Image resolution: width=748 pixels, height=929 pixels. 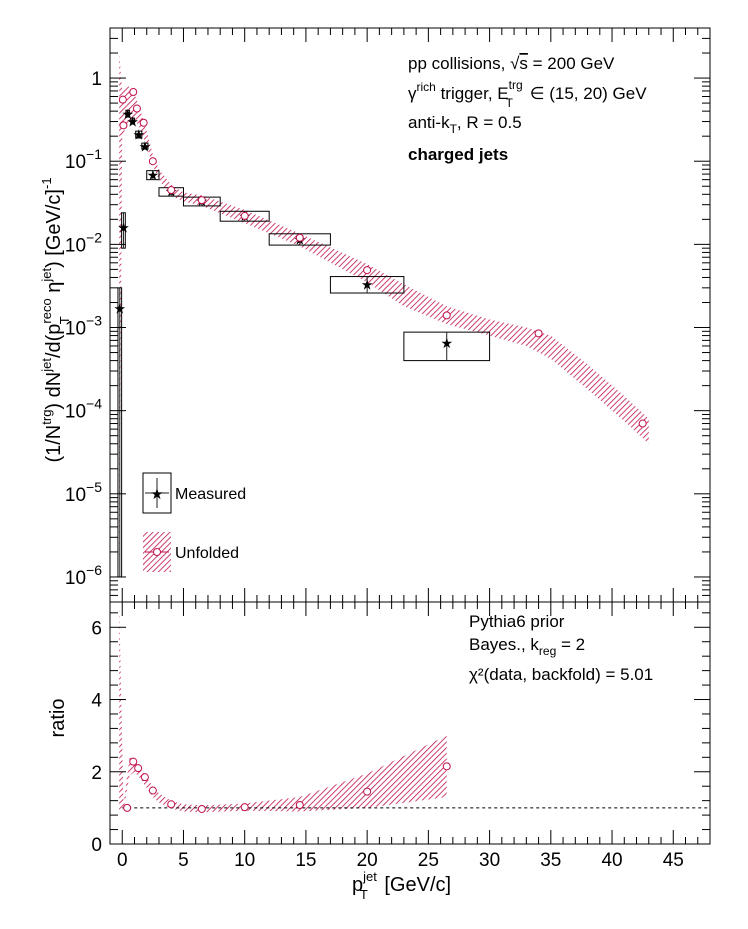 I want to click on x-tick-label: 35, so click(x=550, y=860).